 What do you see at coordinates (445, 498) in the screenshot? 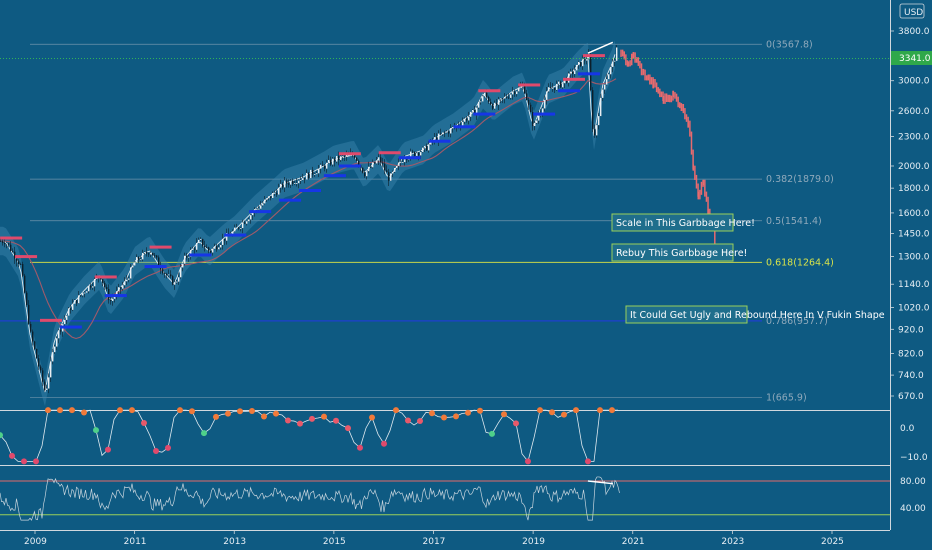
I see `rsi-pane` at bounding box center [445, 498].